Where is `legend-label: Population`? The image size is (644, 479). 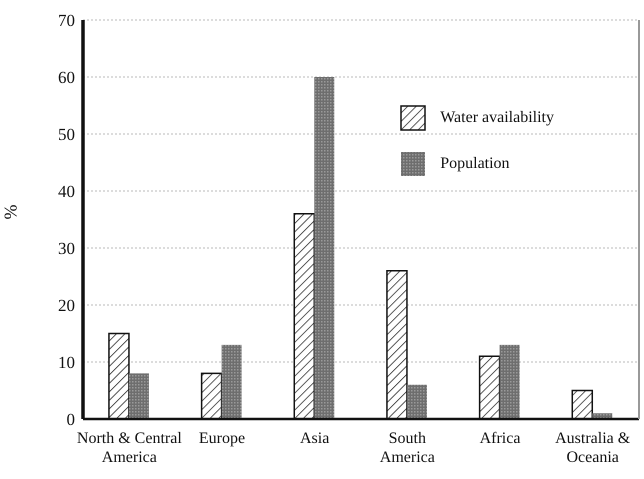
legend-label: Population is located at coordinates (475, 164).